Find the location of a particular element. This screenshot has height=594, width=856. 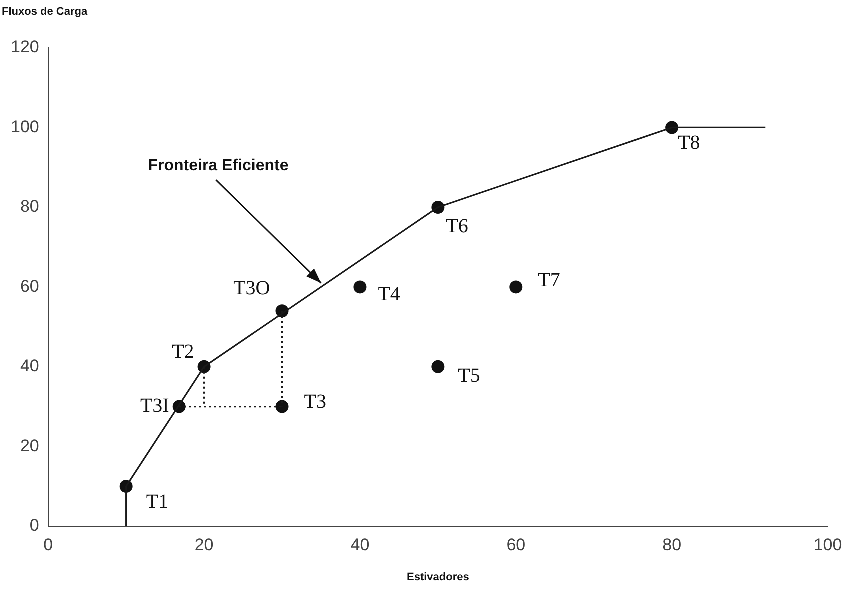

x-axis-title: Estivadores is located at coordinates (438, 577).